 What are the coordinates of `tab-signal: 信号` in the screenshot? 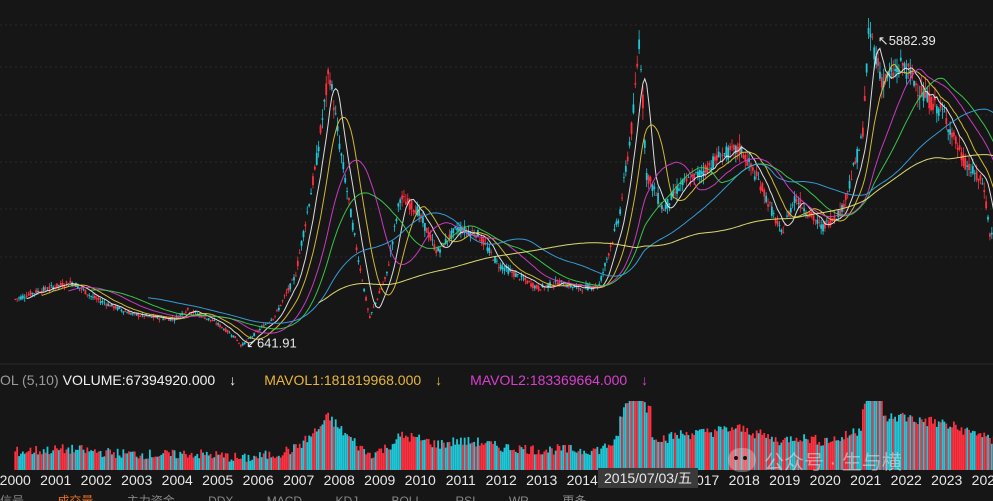 It's located at (12, 497).